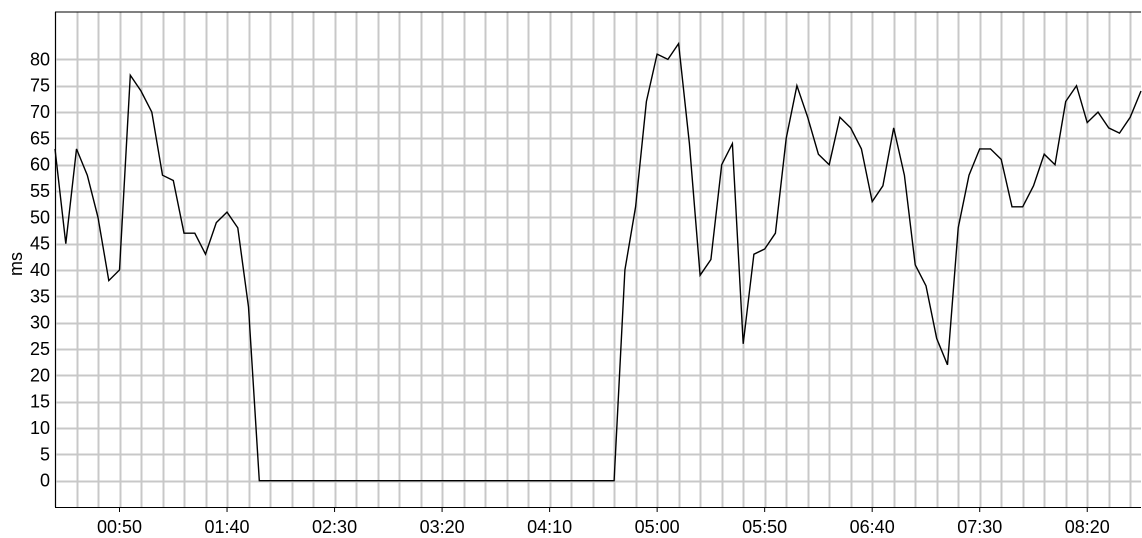  What do you see at coordinates (119, 527) in the screenshot?
I see `x-tick-label: 00:50` at bounding box center [119, 527].